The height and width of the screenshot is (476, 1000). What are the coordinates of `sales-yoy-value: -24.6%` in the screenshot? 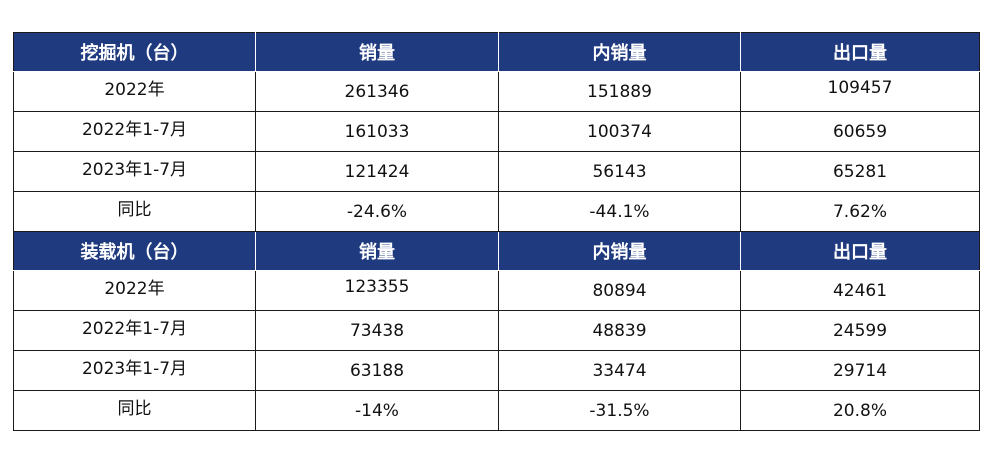 It's located at (377, 211).